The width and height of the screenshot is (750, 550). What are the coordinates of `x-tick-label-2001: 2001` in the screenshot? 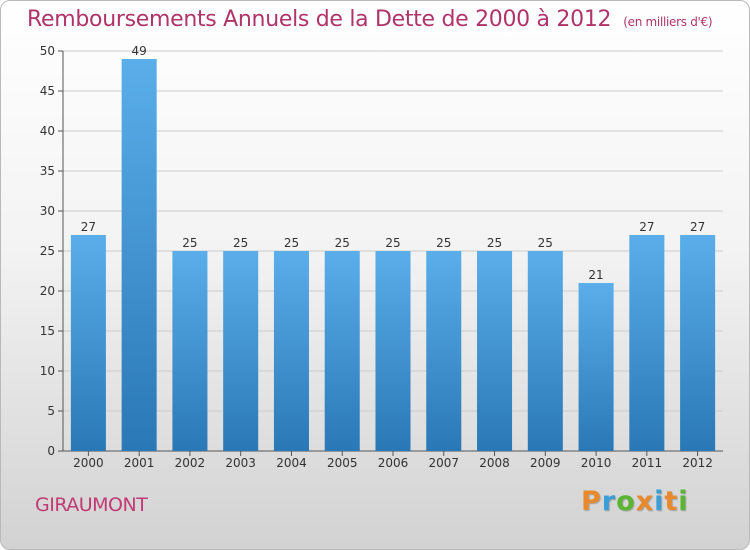 It's located at (139, 463).